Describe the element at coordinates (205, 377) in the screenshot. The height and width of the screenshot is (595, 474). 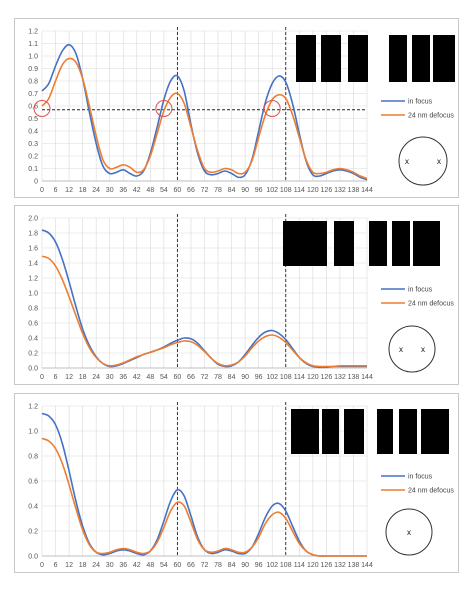
I see `x-tick-label: 72` at that location.